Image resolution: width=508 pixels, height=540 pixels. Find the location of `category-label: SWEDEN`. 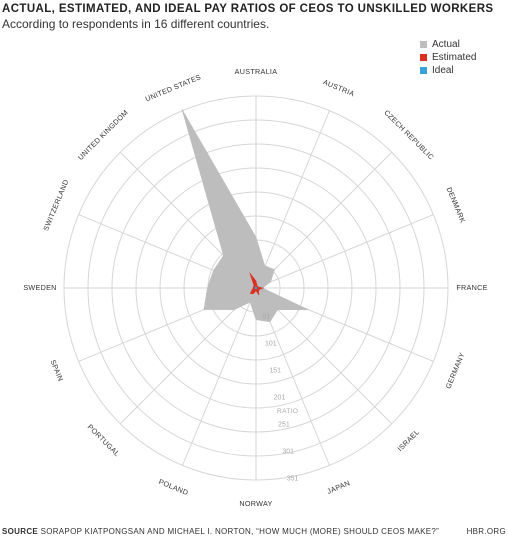

category-label: SWEDEN is located at coordinates (39, 287).